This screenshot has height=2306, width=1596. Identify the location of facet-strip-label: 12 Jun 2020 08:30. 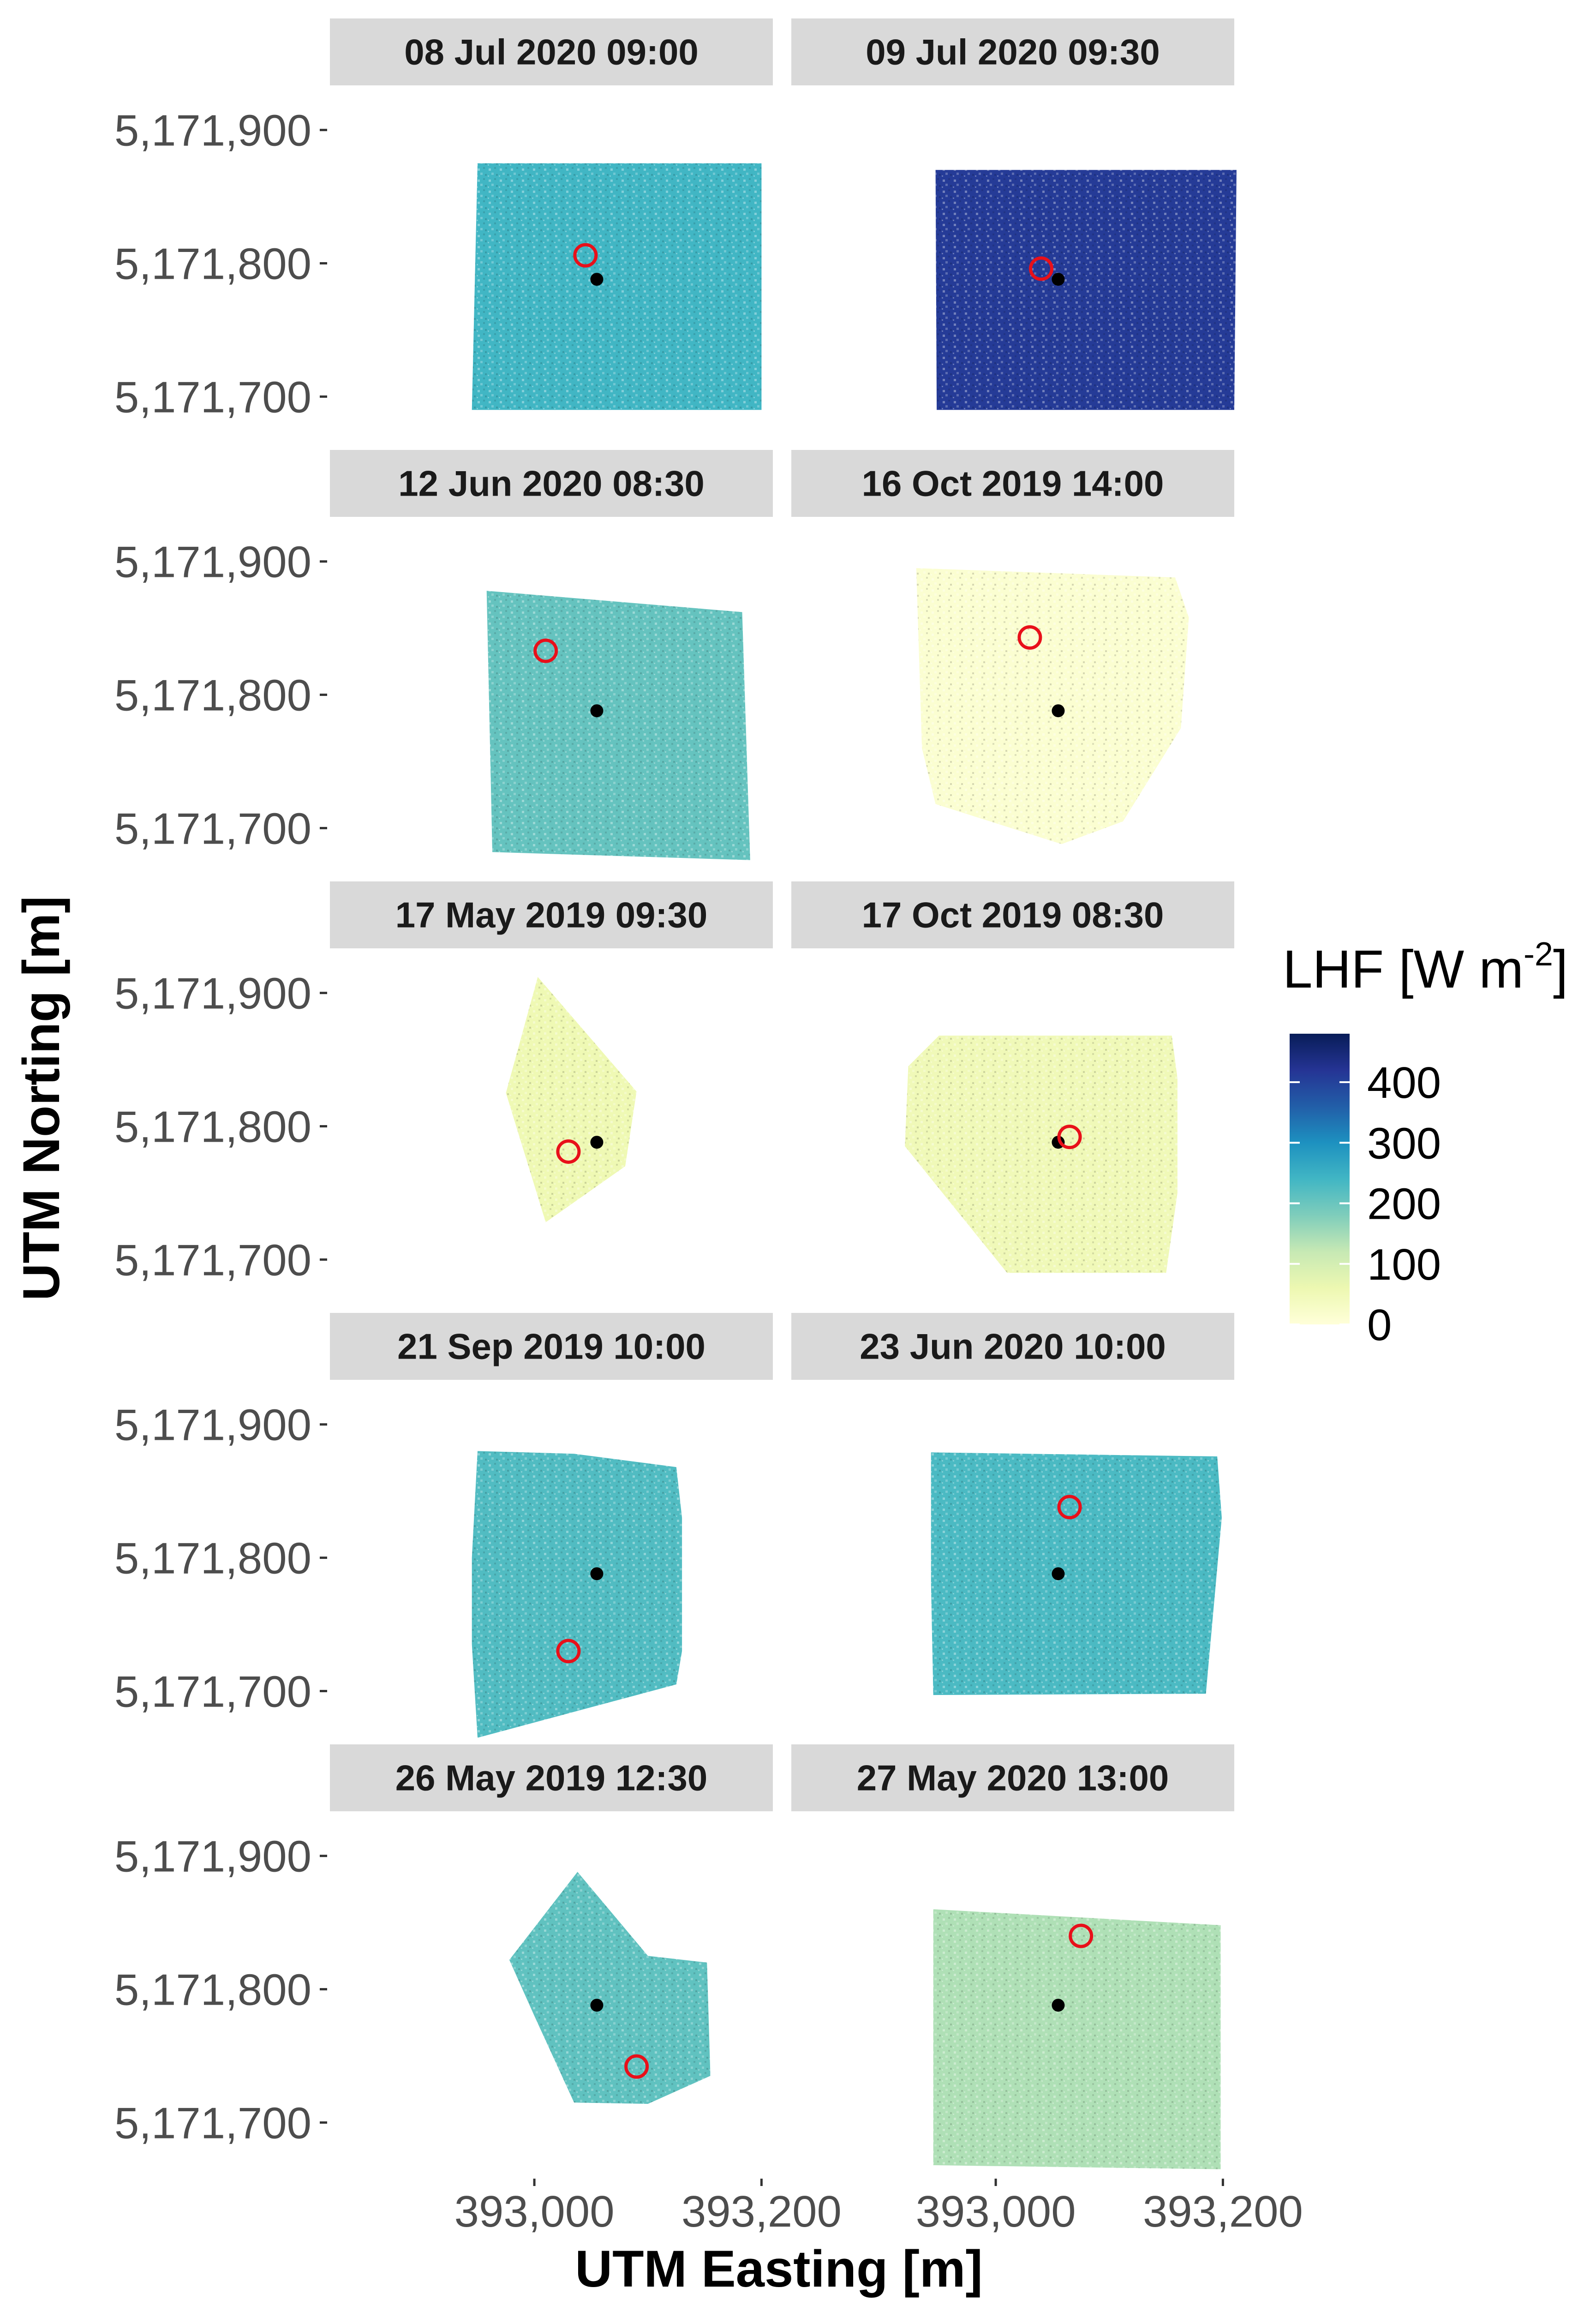
(551, 484).